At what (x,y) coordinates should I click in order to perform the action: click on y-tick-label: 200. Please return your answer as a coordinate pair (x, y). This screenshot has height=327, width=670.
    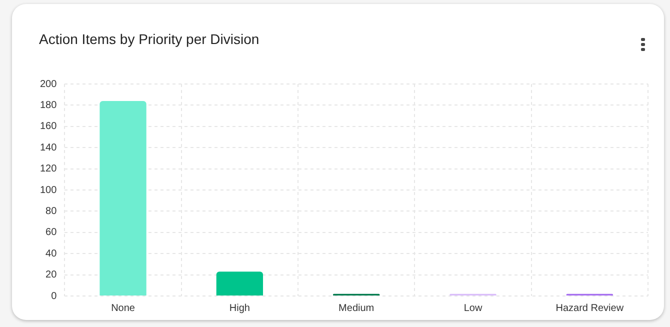
    Looking at the image, I should click on (49, 84).